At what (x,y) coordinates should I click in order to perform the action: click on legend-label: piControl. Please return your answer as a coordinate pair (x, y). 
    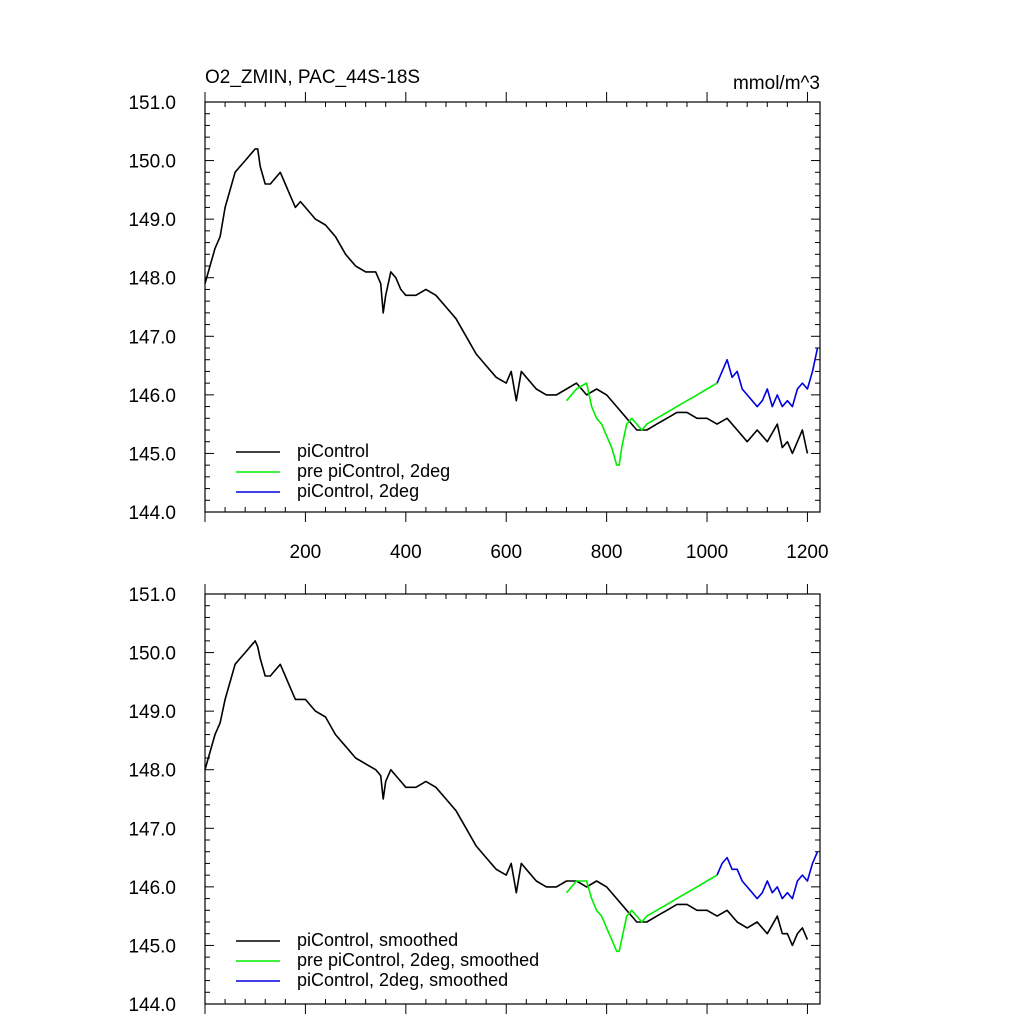
    Looking at the image, I should click on (333, 451).